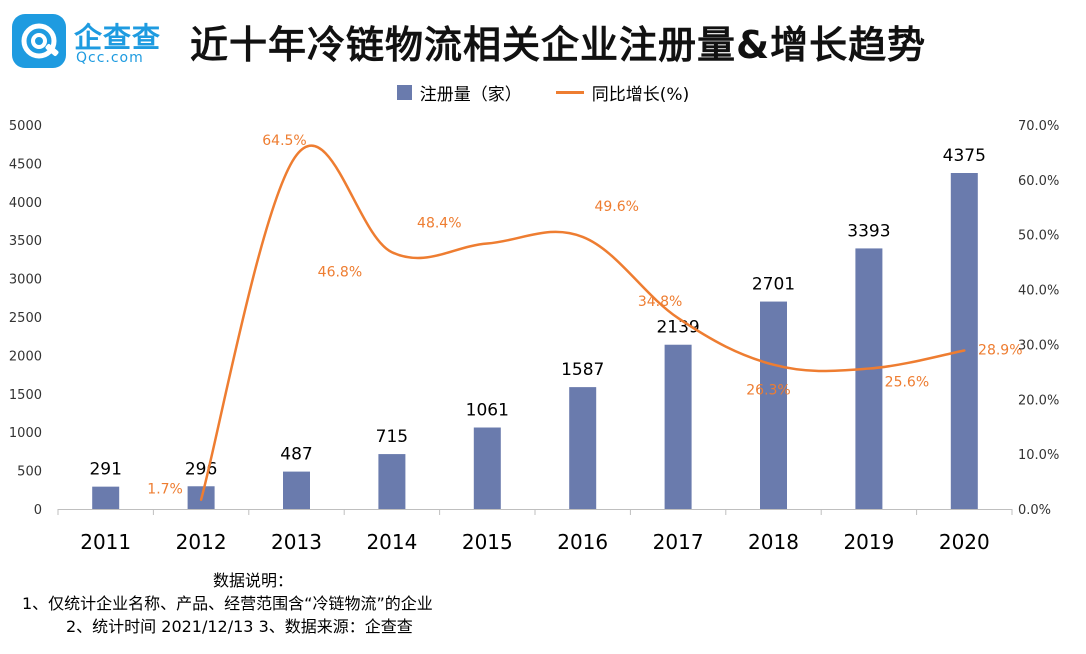 This screenshot has height=654, width=1086. I want to click on left-axis-tick-label: 3500, so click(25, 241).